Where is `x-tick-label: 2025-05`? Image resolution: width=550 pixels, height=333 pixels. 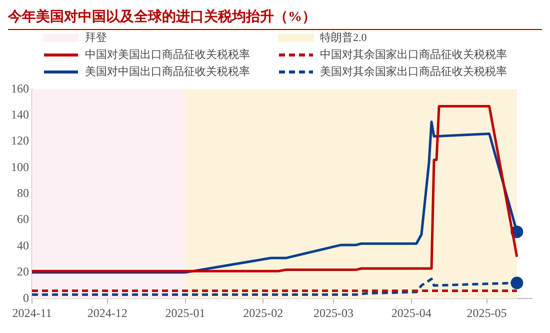 x-tick-label: 2025-05 is located at coordinates (486, 313).